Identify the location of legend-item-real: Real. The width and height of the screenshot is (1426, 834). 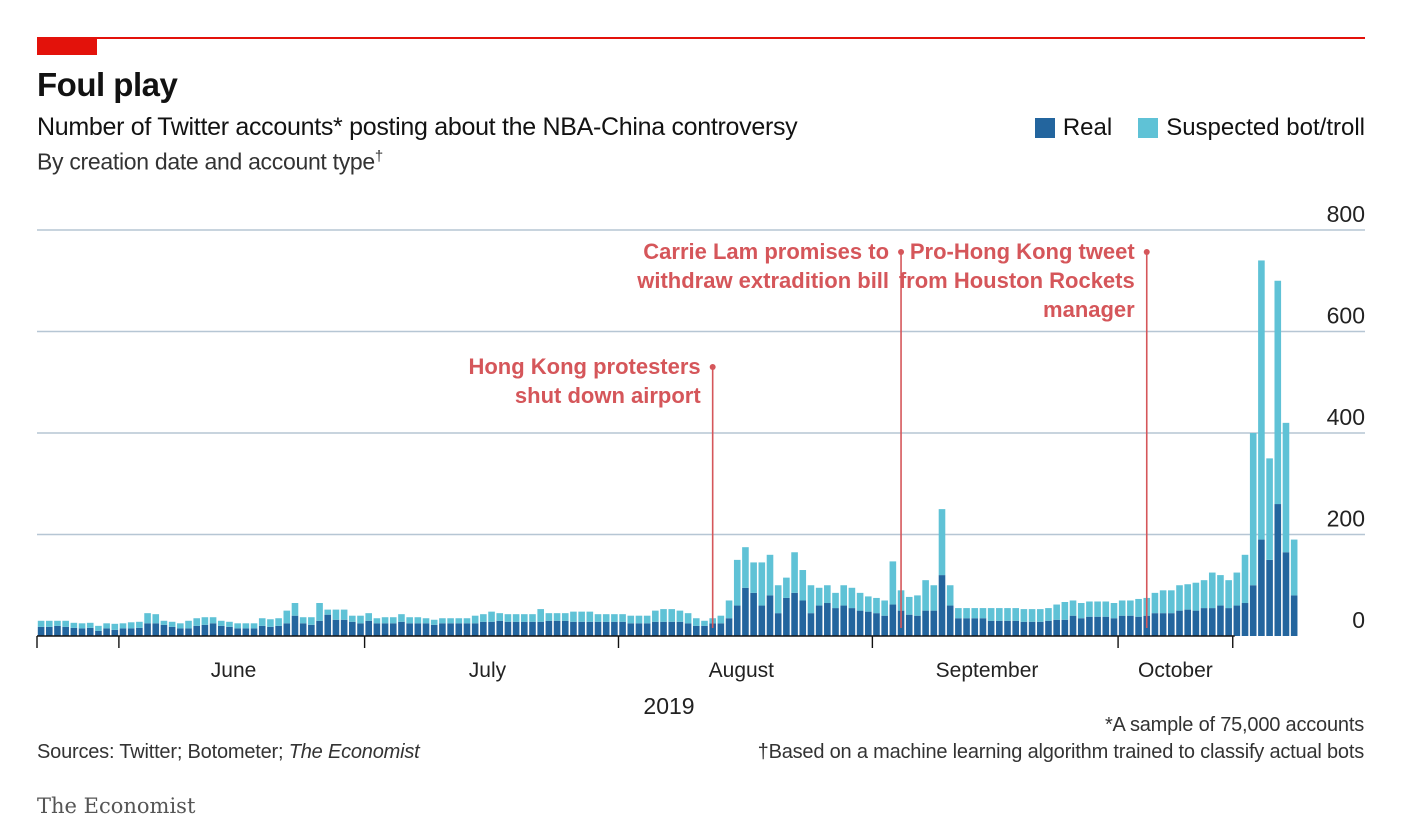
(1073, 128).